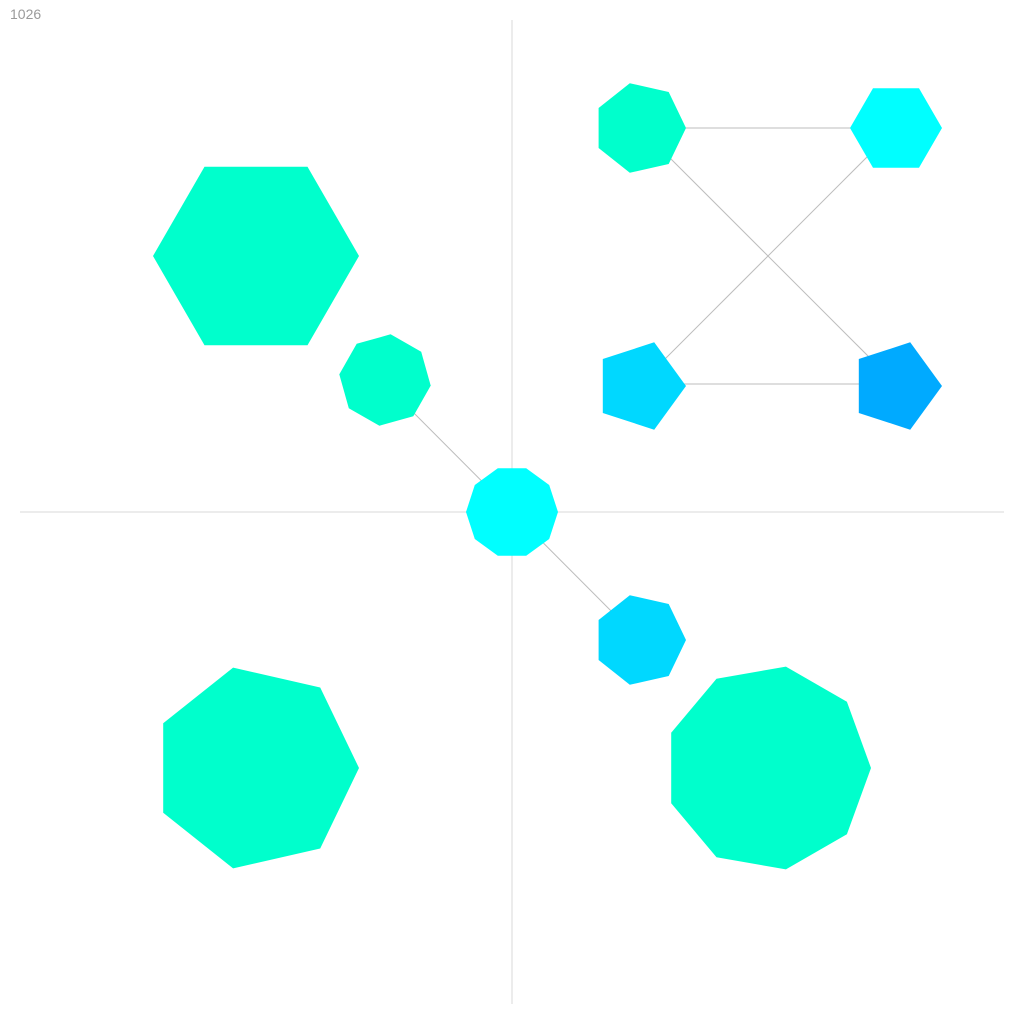 This screenshot has width=1024, height=1024. Describe the element at coordinates (642, 640) in the screenshot. I see `heptagon-diagonal-lower` at that location.